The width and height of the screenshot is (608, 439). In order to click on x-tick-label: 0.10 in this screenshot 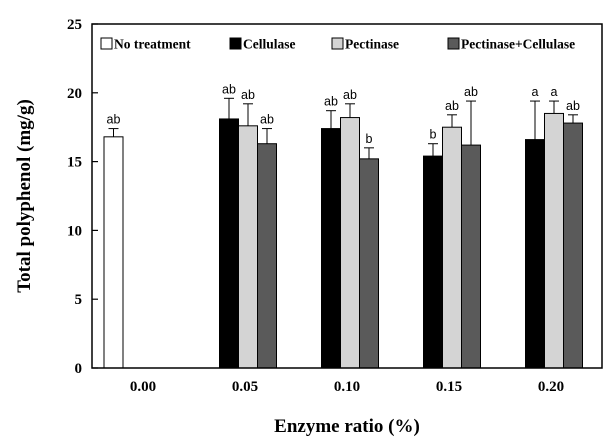, I will do `click(347, 387)`.